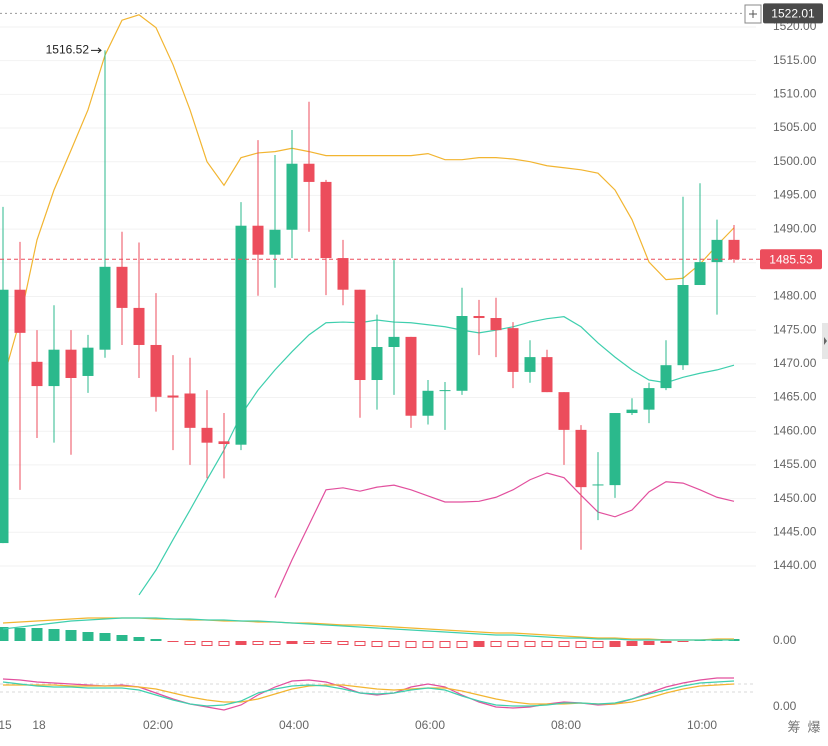 The width and height of the screenshot is (828, 746). Describe the element at coordinates (795, 430) in the screenshot. I see `y-tick-label: 1460.00` at that location.